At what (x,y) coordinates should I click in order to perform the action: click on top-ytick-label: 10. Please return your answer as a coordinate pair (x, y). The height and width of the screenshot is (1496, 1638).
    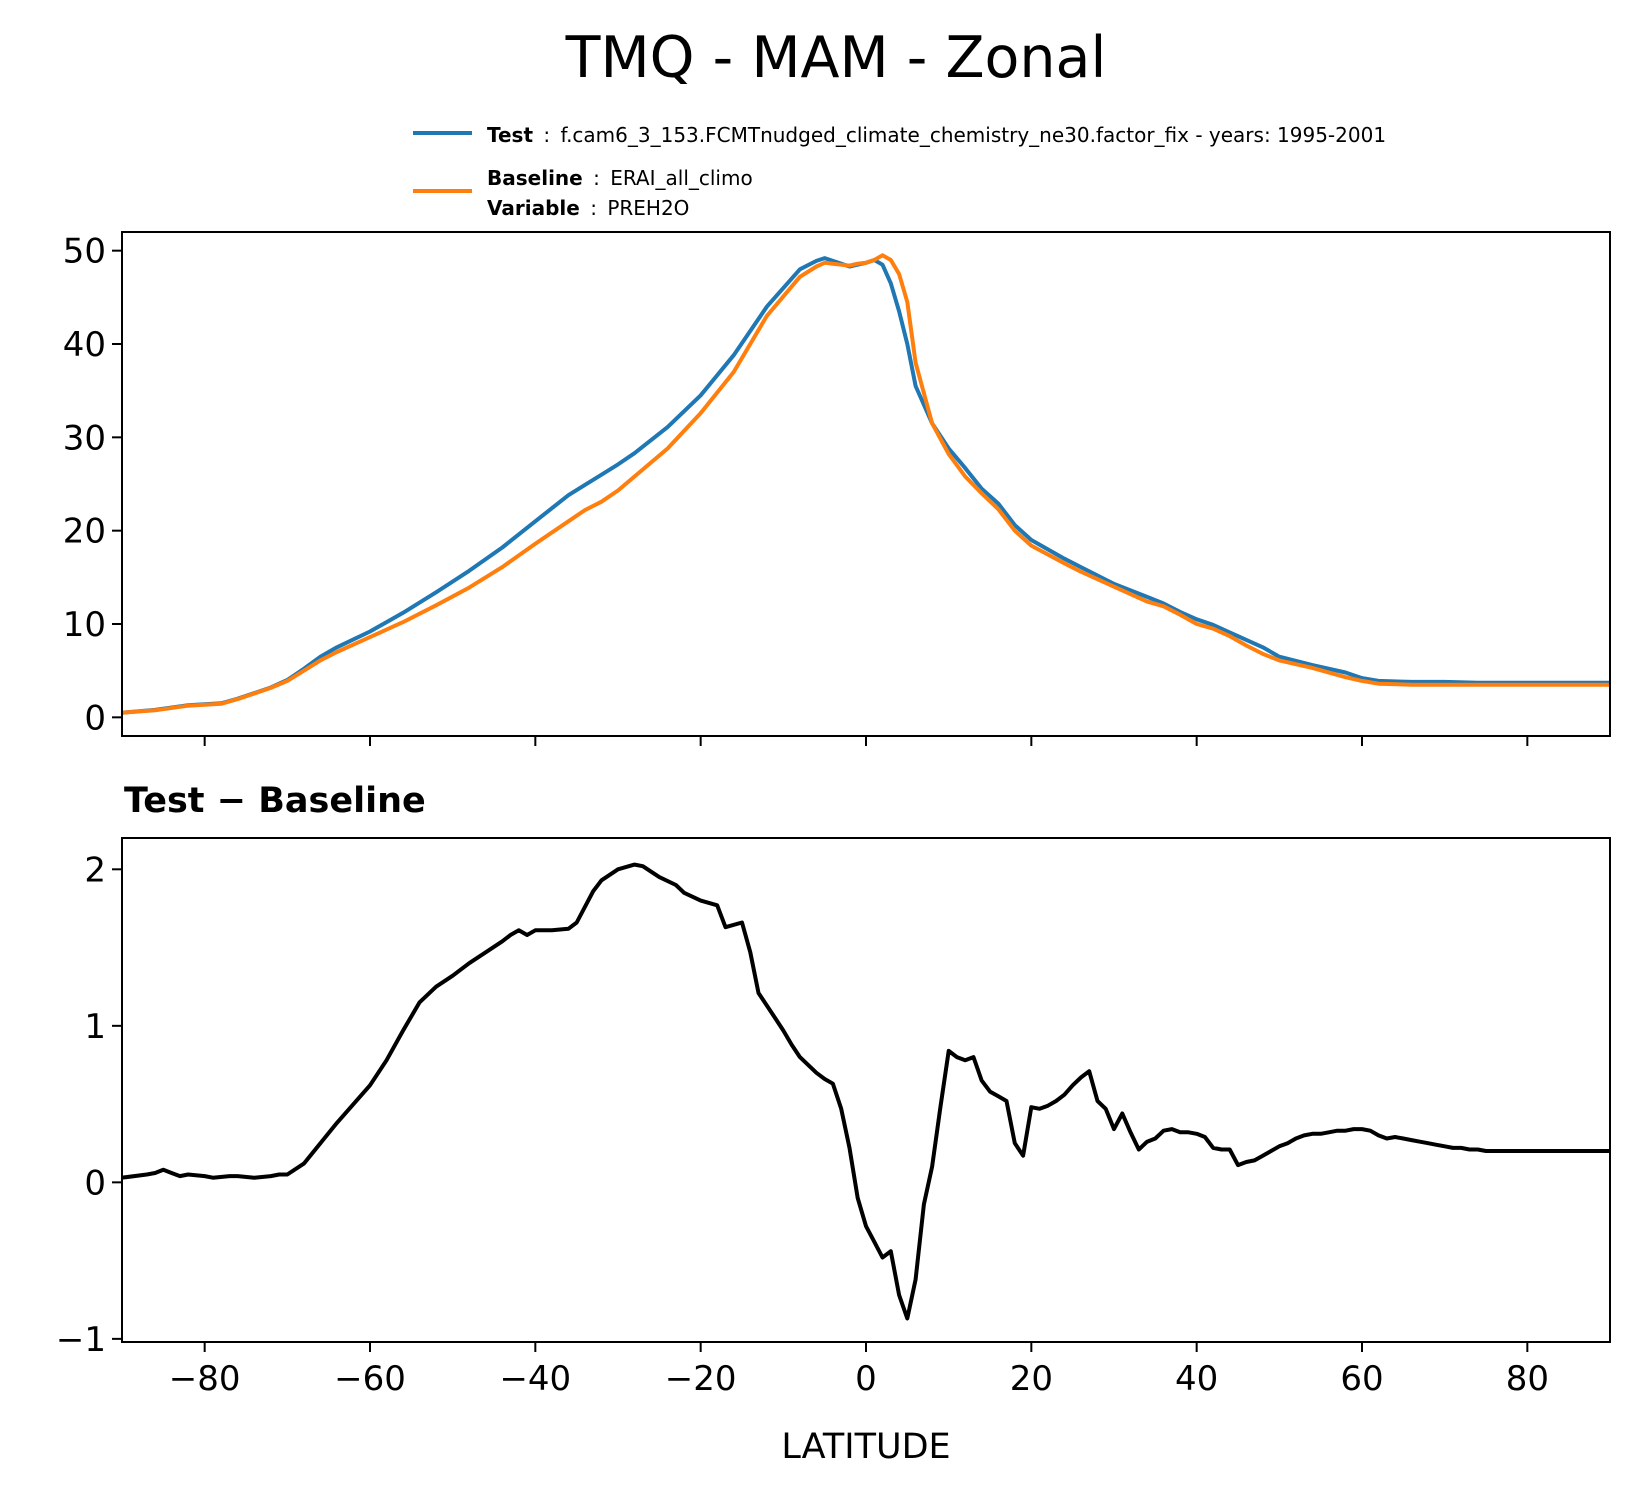
    Looking at the image, I should click on (84, 625).